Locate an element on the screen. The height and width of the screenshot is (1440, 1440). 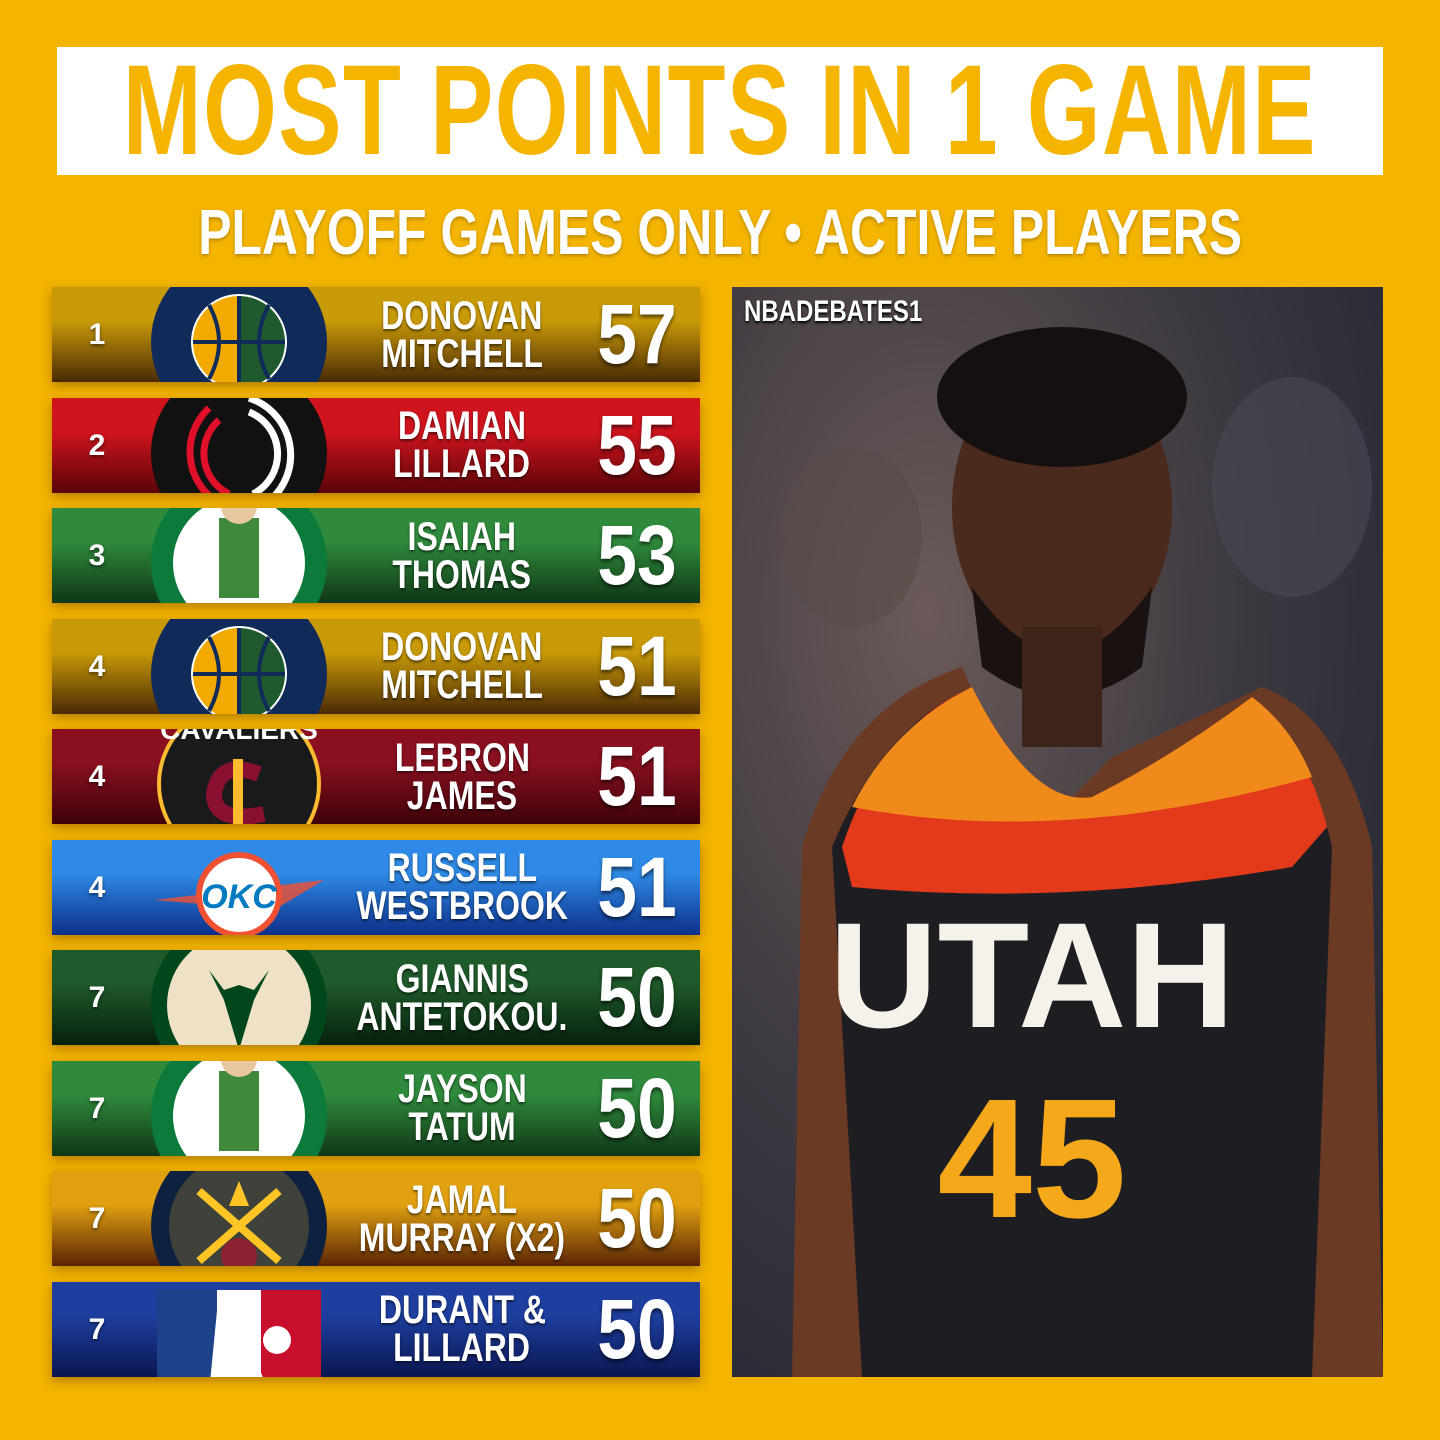
jersey-text: UTAH is located at coordinates (1031, 975).